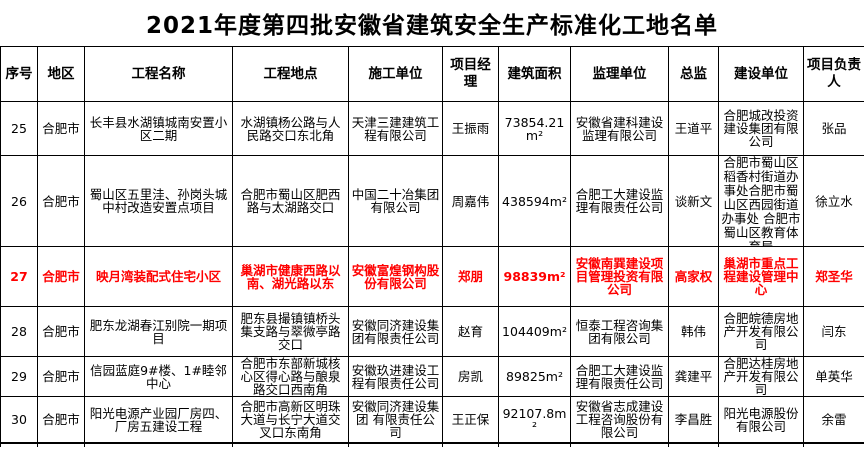  What do you see at coordinates (395, 128) in the screenshot?
I see `cell-contractor: 天津三建建筑工程有限公司` at bounding box center [395, 128].